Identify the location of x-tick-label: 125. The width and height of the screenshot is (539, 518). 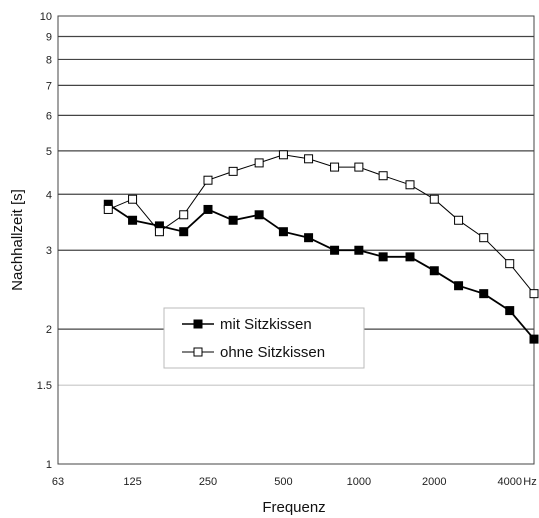
(132, 482).